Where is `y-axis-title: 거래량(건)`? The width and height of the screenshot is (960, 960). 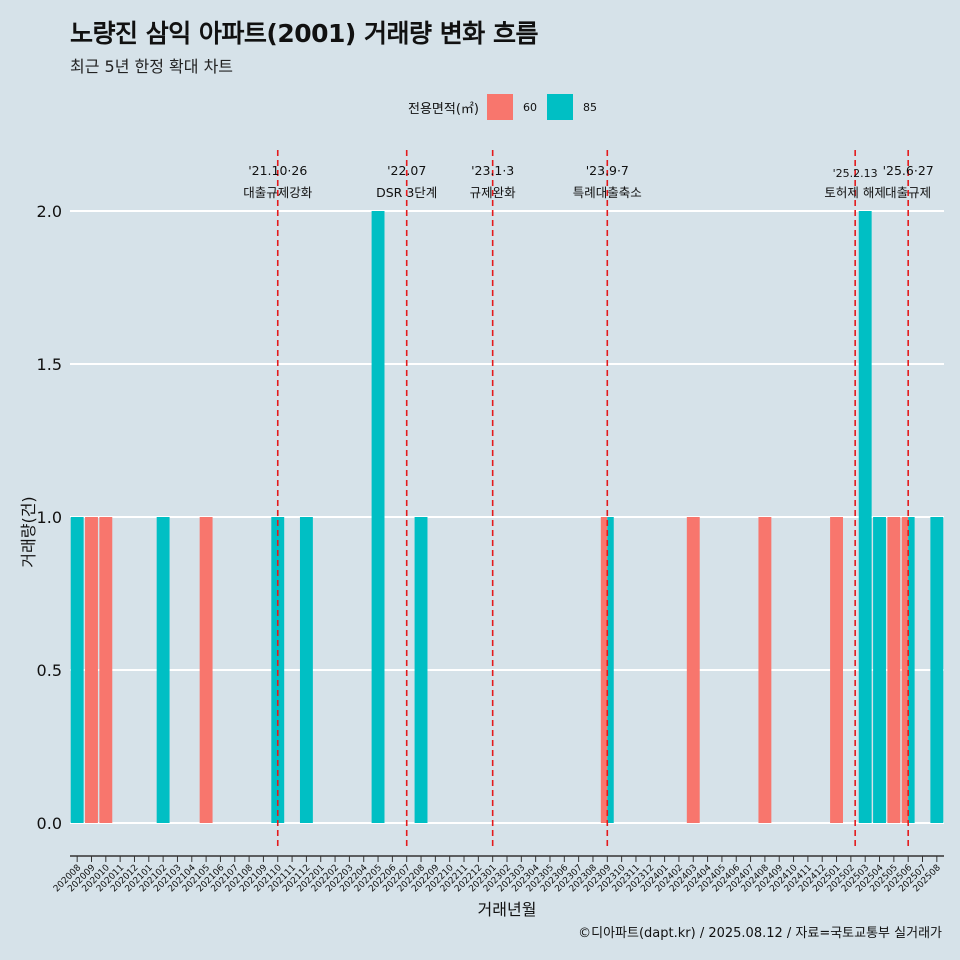
y-axis-title: 거래량(건) is located at coordinates (28, 531).